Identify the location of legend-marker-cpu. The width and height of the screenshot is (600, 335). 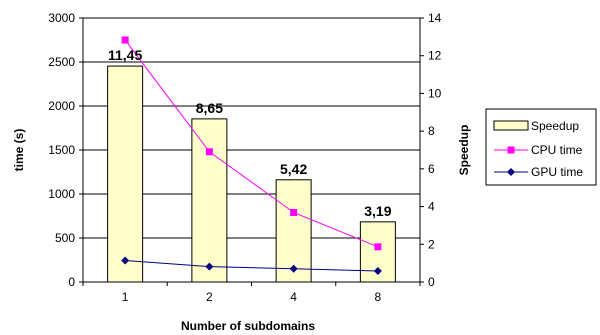
(511, 150).